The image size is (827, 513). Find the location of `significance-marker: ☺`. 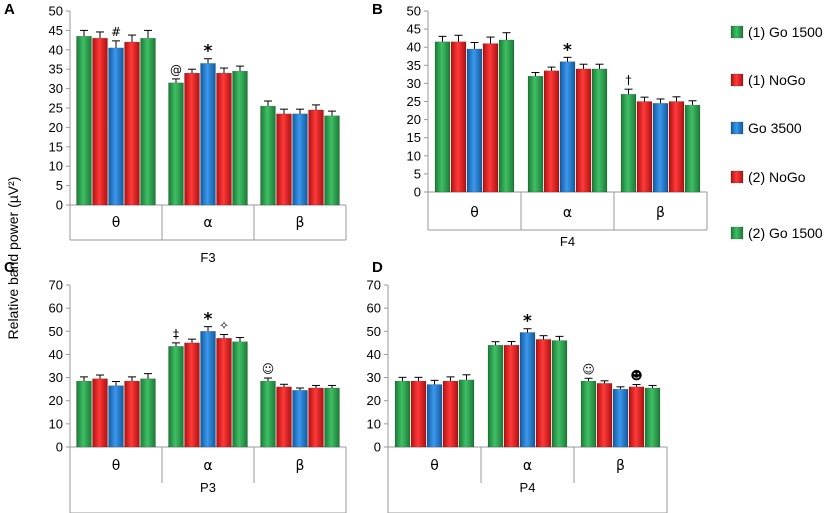

significance-marker: ☺ is located at coordinates (268, 369).